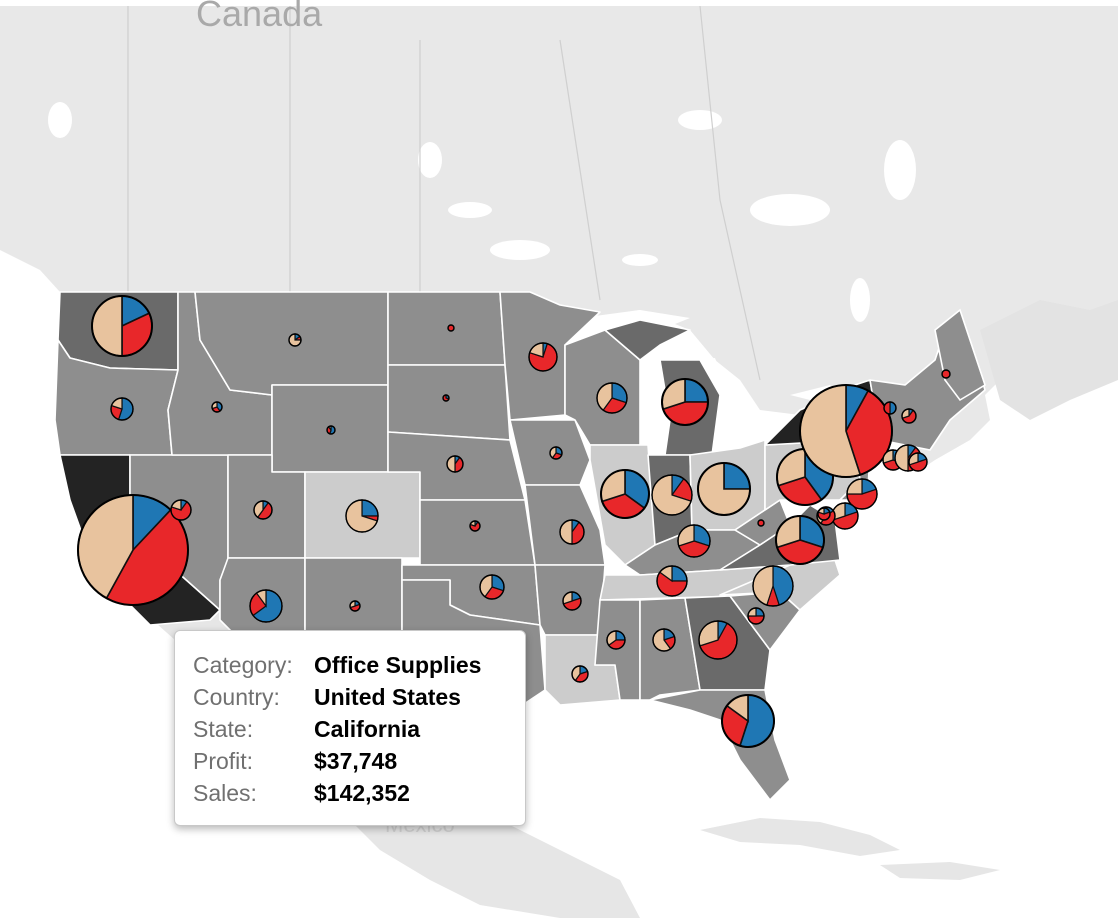 The image size is (1118, 918). What do you see at coordinates (359, 761) in the screenshot?
I see `tooltip-row-profit: Profit: $37,748` at bounding box center [359, 761].